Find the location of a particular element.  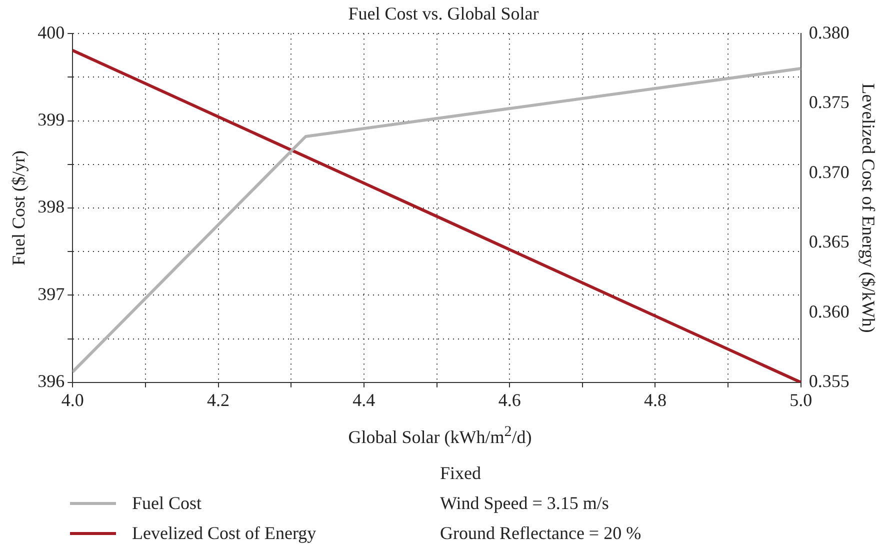

y-axis-title: Fuel Cost ($/yr) is located at coordinates (18, 208).